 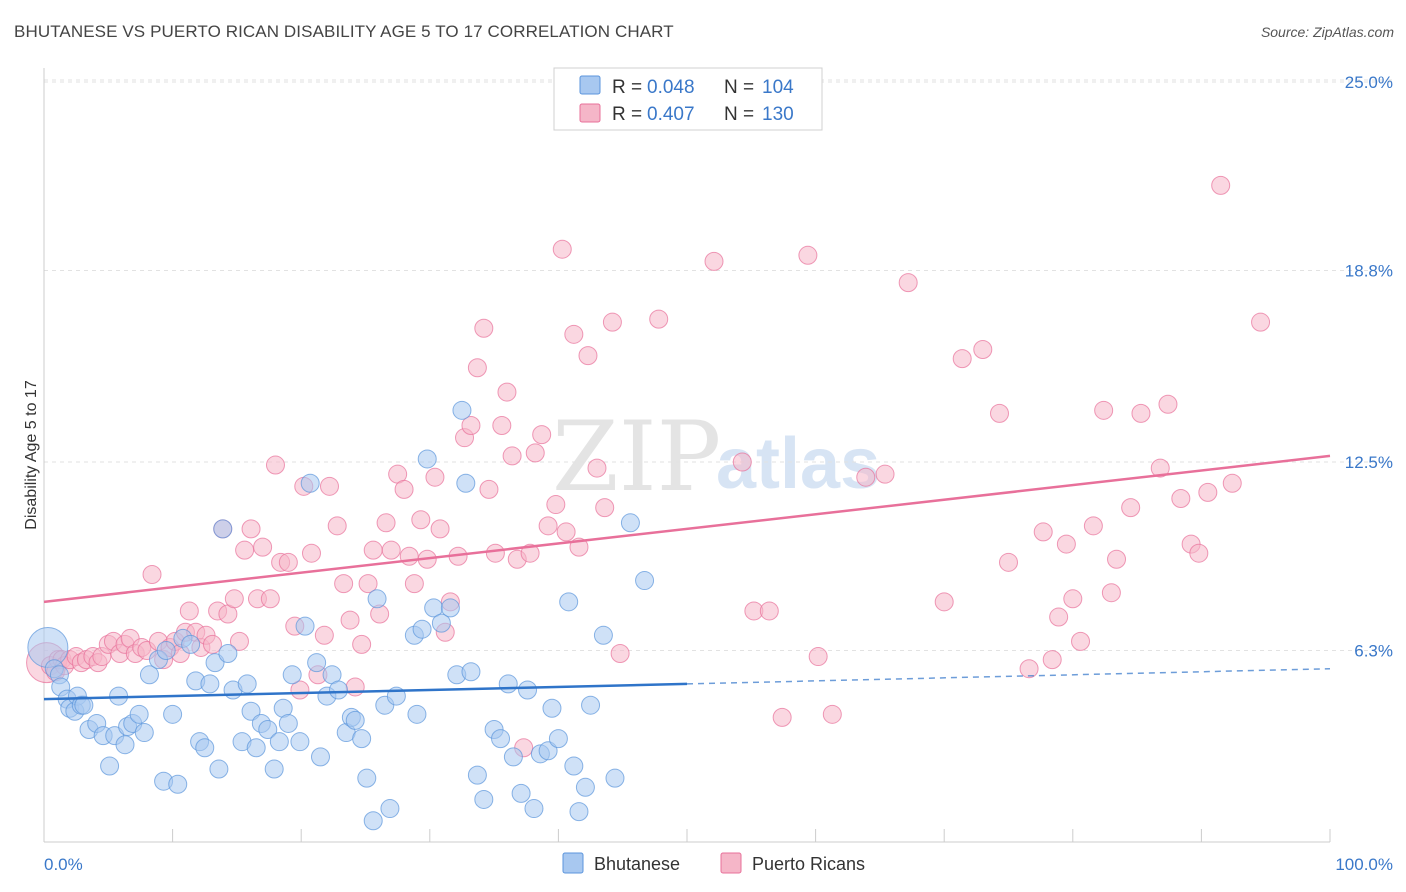 What do you see at coordinates (365, 691) in the screenshot?
I see `trend-line-bhutanese` at bounding box center [365, 691].